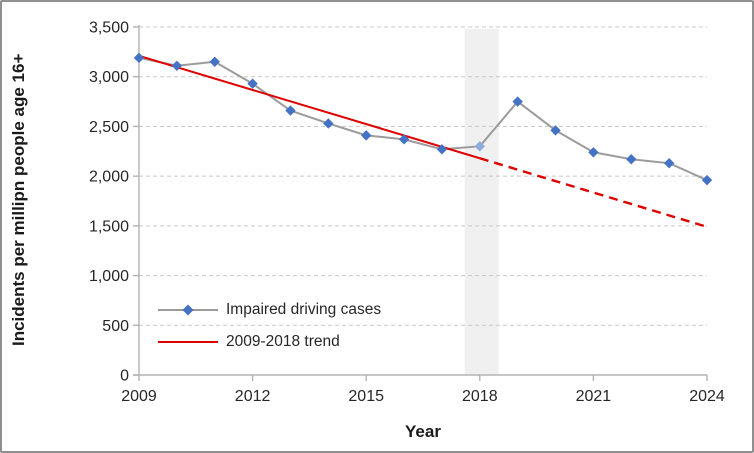 This screenshot has width=754, height=453. Describe the element at coordinates (188, 310) in the screenshot. I see `gray-line-blue-diamond-icon` at that location.